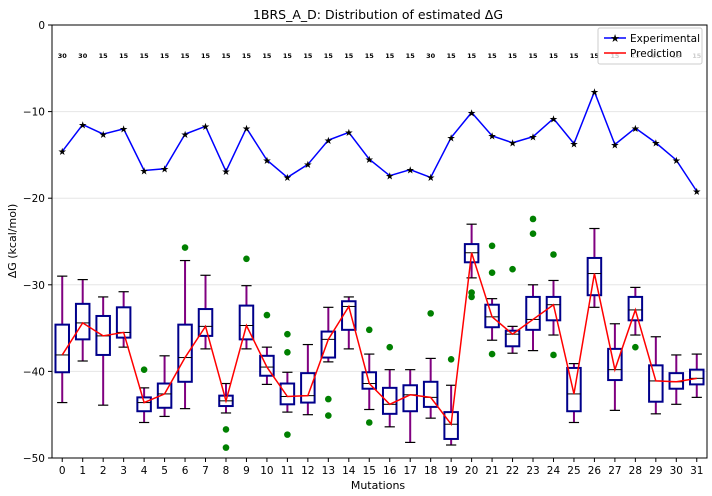  Describe the element at coordinates (554, 471) in the screenshot. I see `x-tick-label: 24` at that location.